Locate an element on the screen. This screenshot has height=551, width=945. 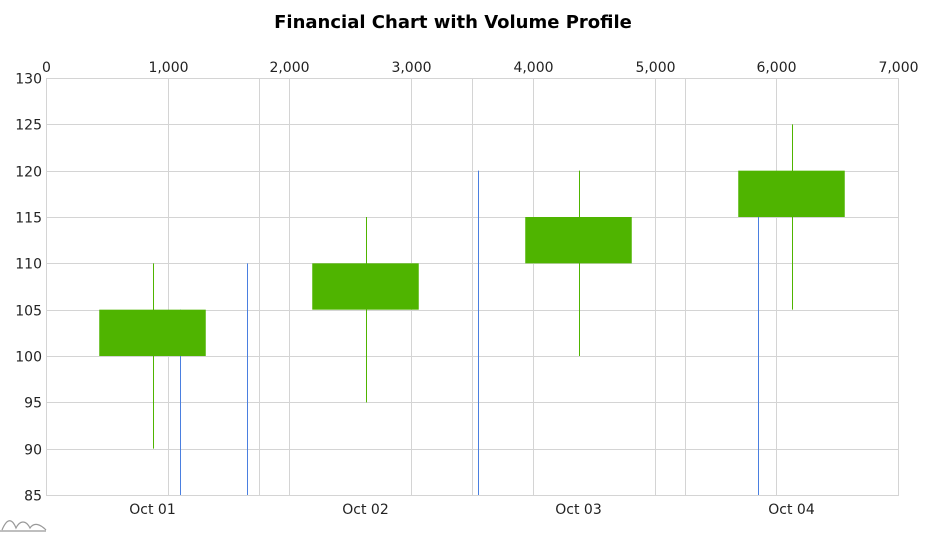
x-tick-label: Oct 02 is located at coordinates (365, 510).